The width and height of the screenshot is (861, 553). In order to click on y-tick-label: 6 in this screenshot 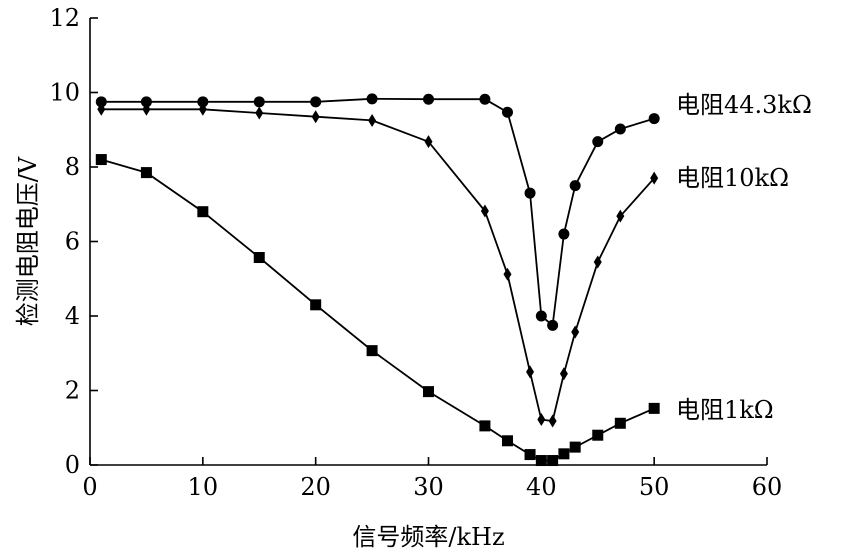, I will do `click(72, 242)`.